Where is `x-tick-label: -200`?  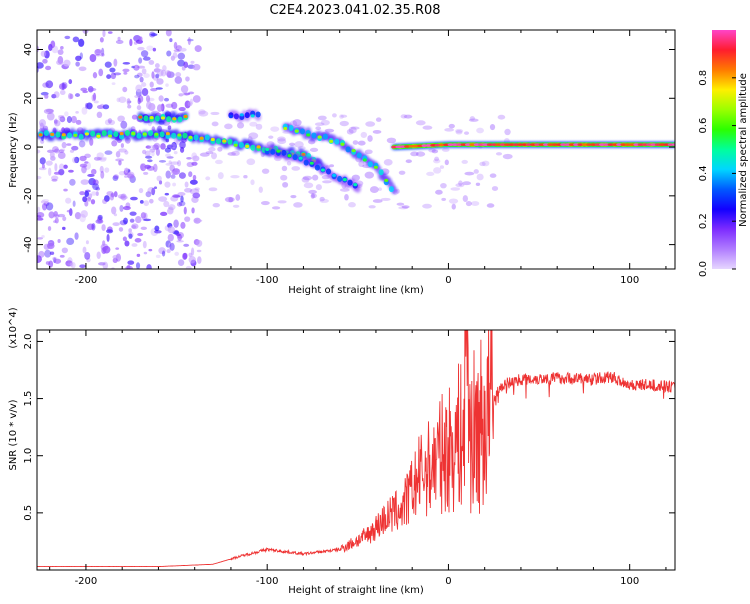 x-tick-label: -200 is located at coordinates (86, 280).